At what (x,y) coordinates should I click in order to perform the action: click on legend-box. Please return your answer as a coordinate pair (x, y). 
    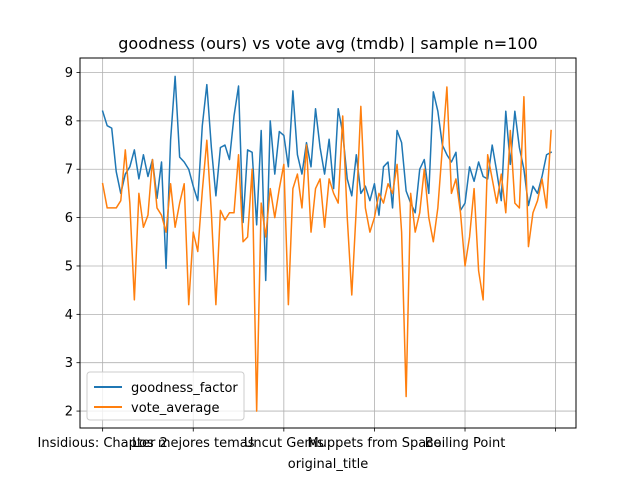
    Looking at the image, I should click on (165, 396).